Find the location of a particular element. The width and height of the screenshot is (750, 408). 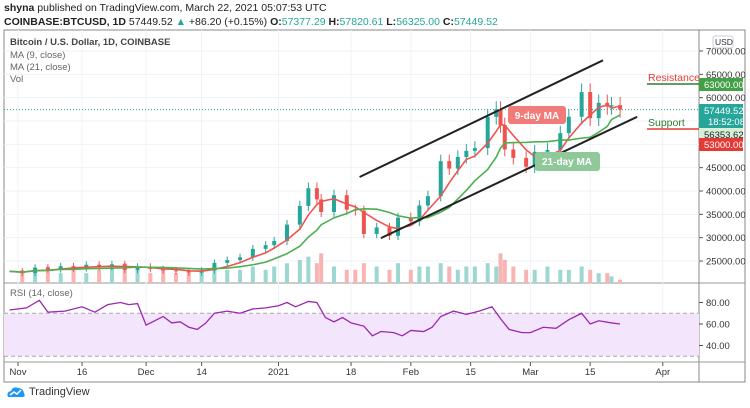

y-tick-label: 25000.00 is located at coordinates (726, 262).